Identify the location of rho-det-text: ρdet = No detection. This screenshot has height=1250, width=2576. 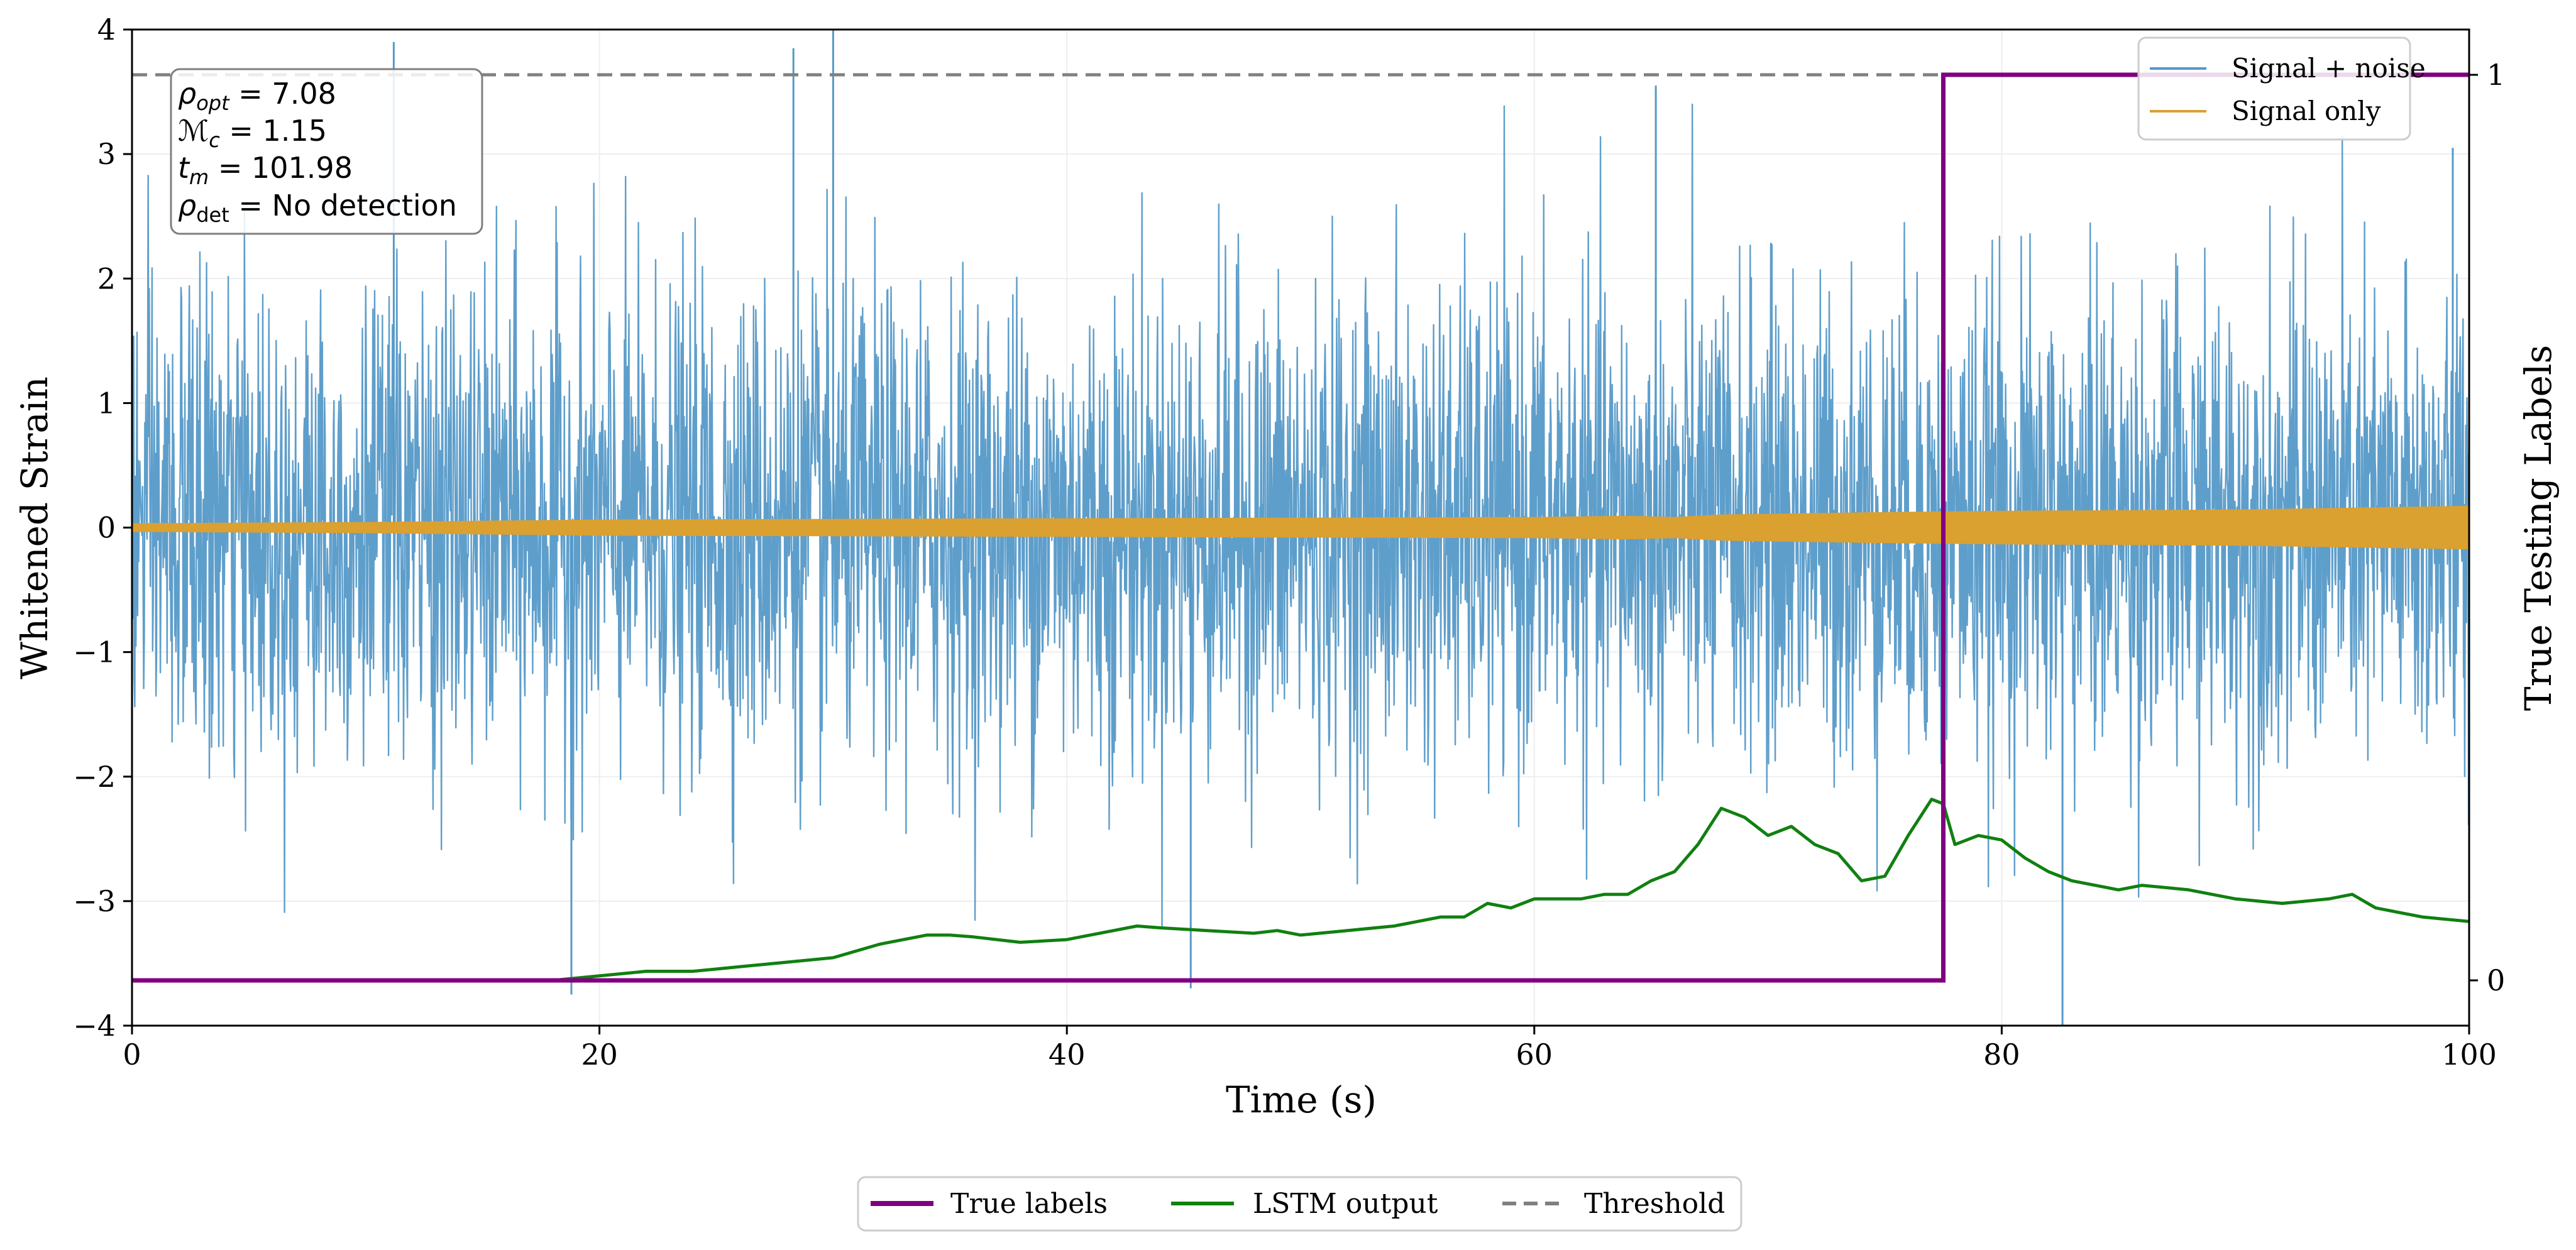
(317, 208).